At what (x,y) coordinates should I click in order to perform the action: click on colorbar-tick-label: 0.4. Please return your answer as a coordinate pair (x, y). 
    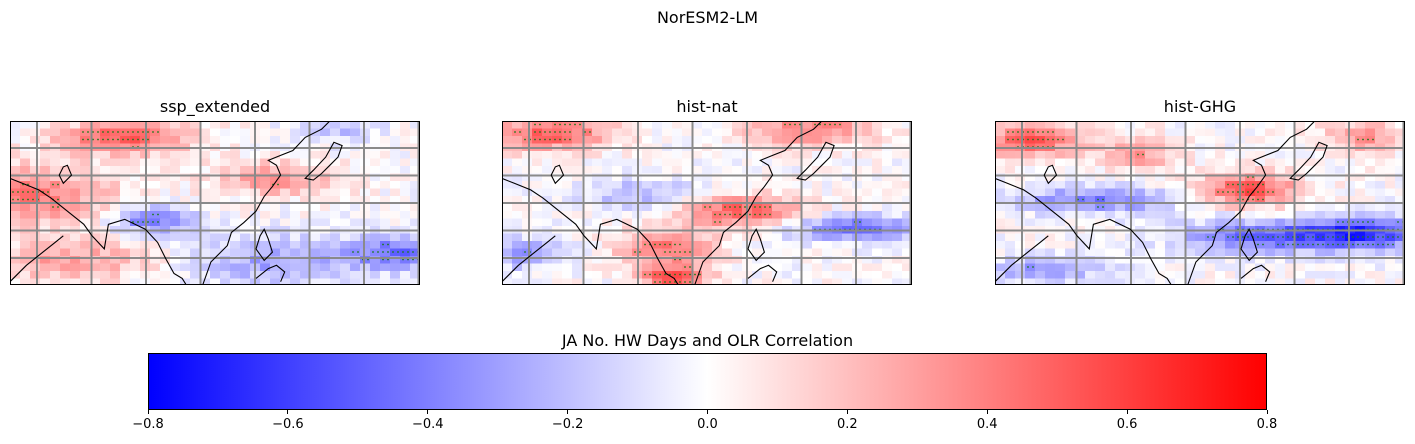
    Looking at the image, I should click on (987, 424).